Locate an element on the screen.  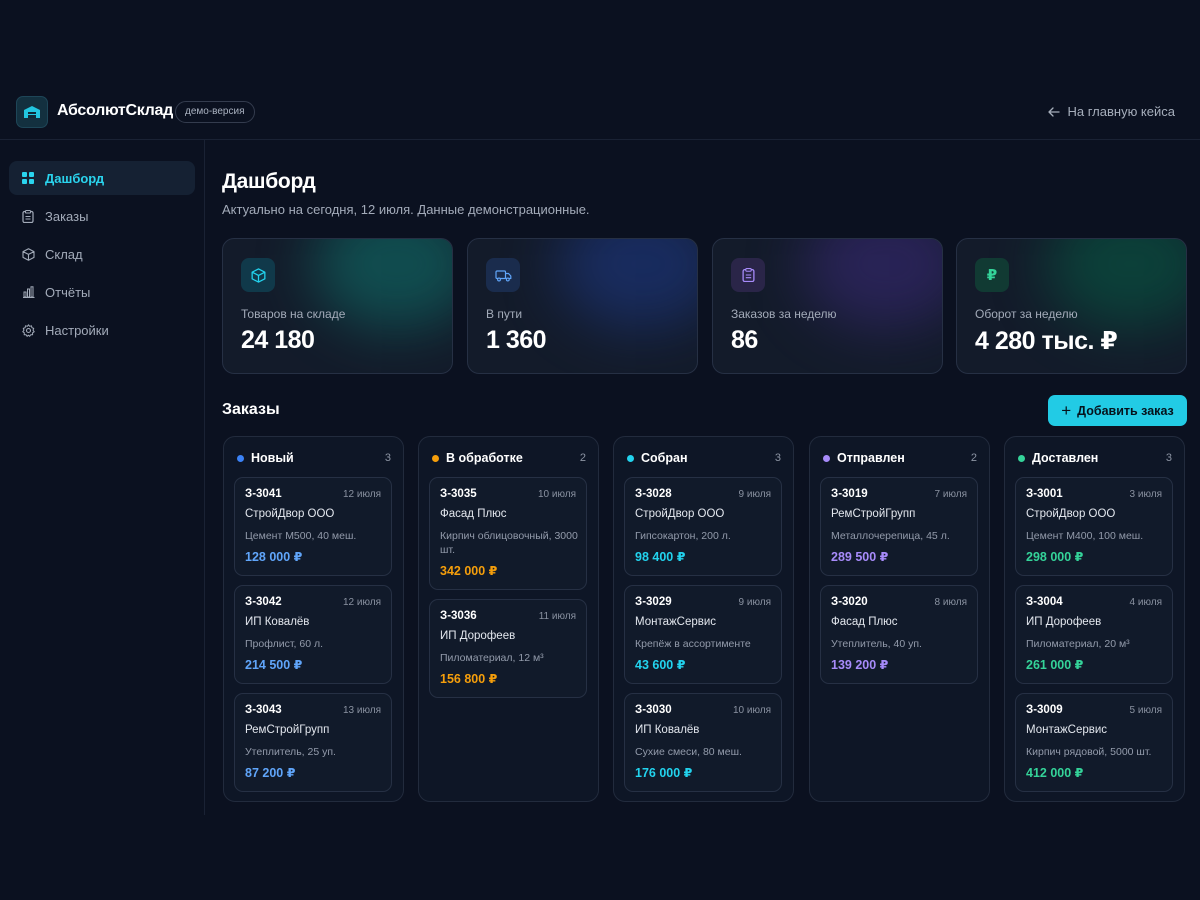
order-client: МонтажСервис is located at coordinates (676, 622).